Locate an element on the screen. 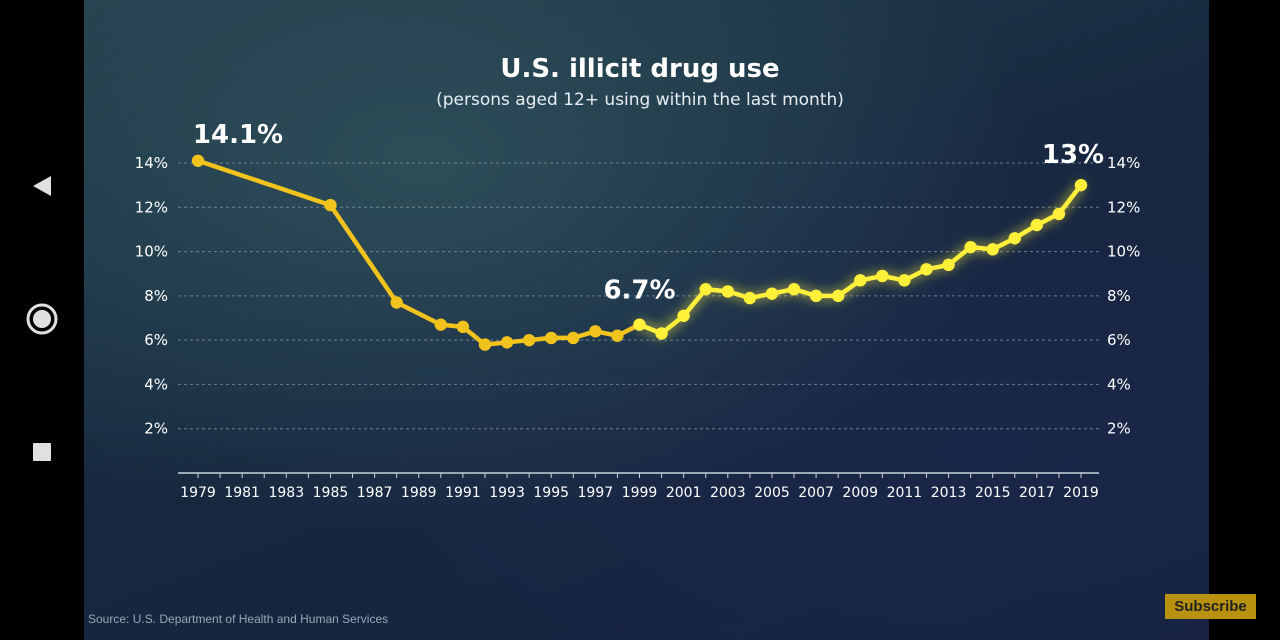 This screenshot has width=1280, height=640. x-tick-label: 1993 is located at coordinates (507, 493).